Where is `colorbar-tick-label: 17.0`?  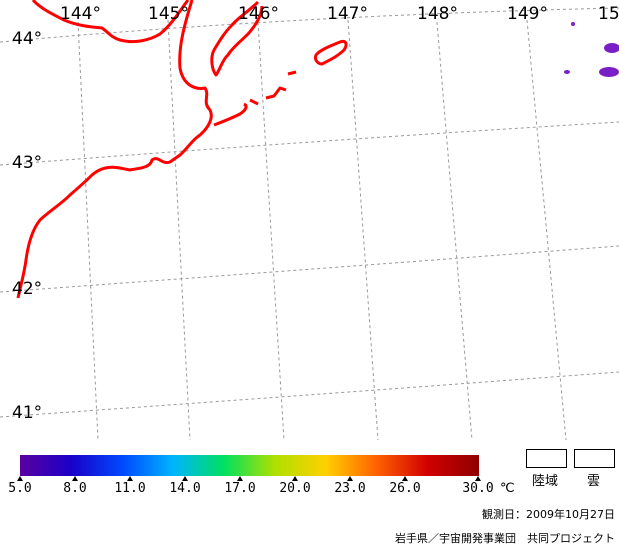 colorbar-tick-label: 17.0 is located at coordinates (240, 488).